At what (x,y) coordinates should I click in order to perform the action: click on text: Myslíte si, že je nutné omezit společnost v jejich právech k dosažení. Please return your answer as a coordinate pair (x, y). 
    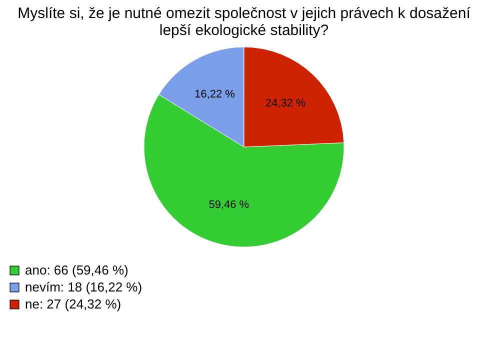
    Looking at the image, I should click on (244, 13).